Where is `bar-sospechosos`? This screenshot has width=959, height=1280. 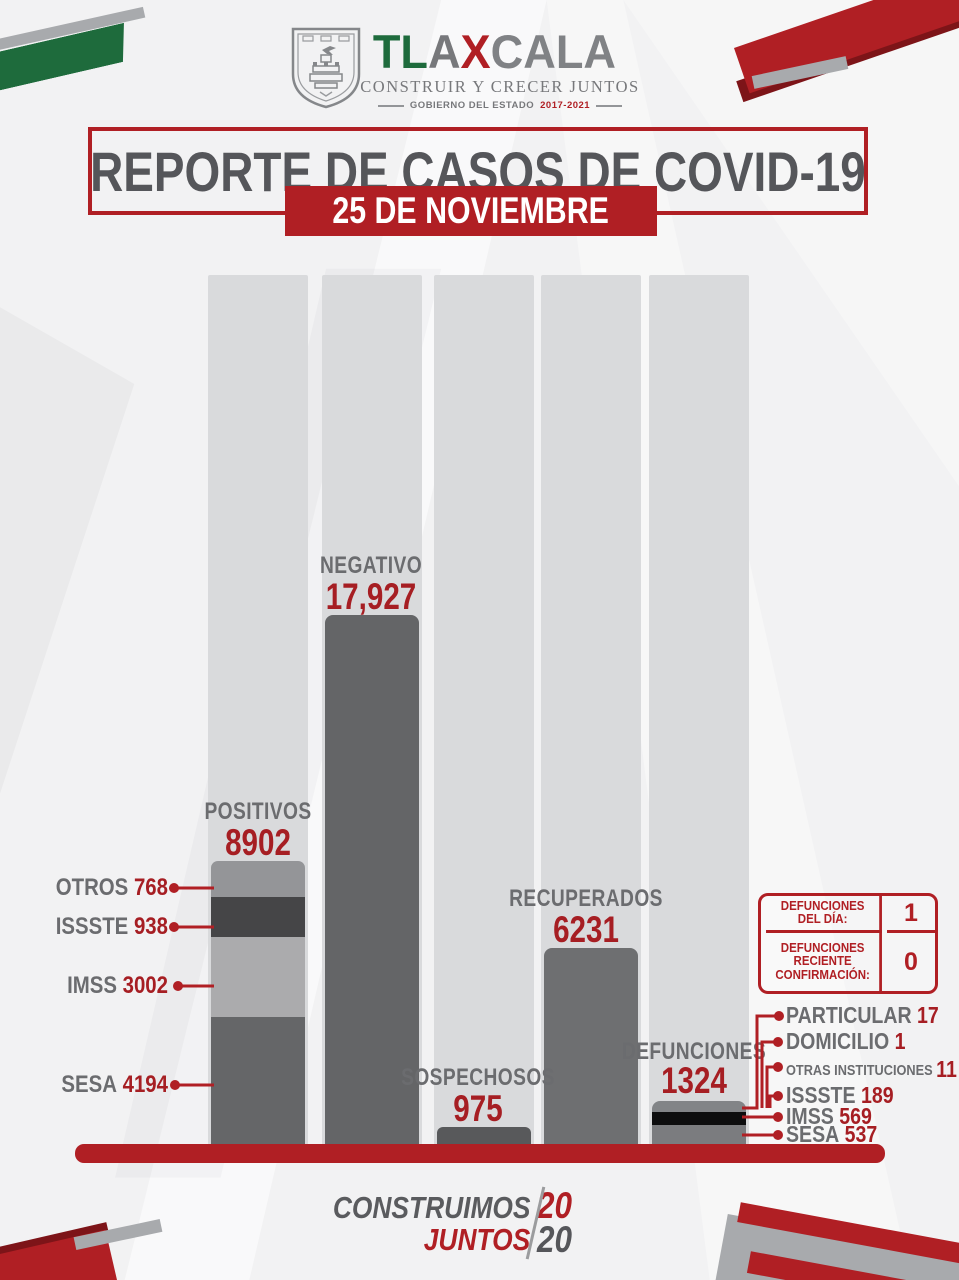
bar-sospechosos is located at coordinates (484, 1136).